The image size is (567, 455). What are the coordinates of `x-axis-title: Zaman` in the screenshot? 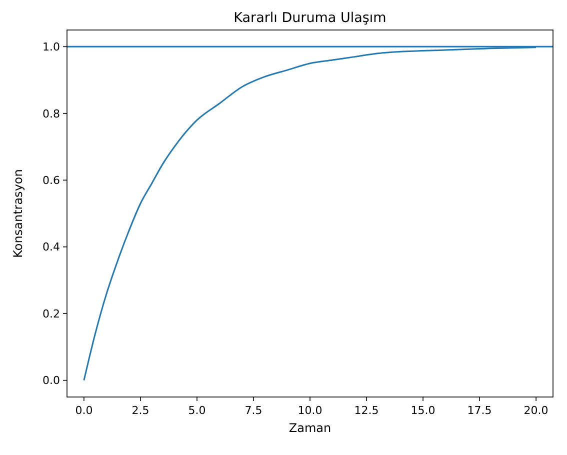 It's located at (310, 428).